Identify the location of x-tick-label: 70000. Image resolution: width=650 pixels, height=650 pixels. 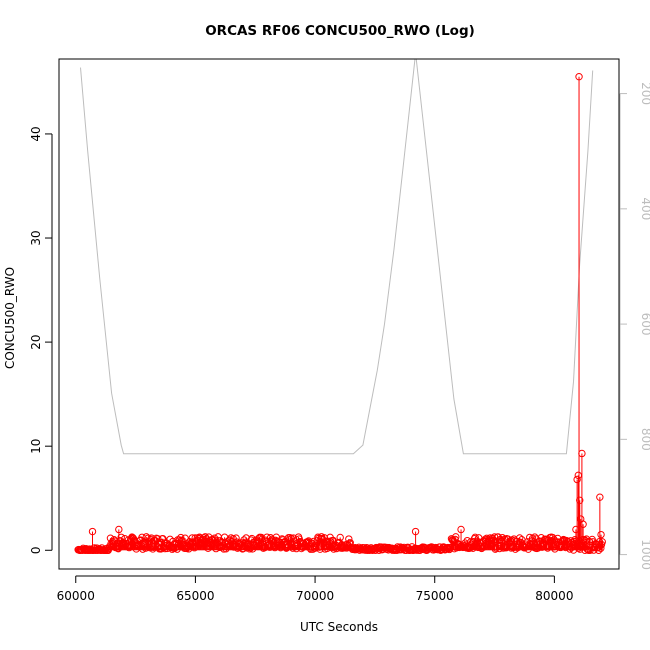
(315, 596).